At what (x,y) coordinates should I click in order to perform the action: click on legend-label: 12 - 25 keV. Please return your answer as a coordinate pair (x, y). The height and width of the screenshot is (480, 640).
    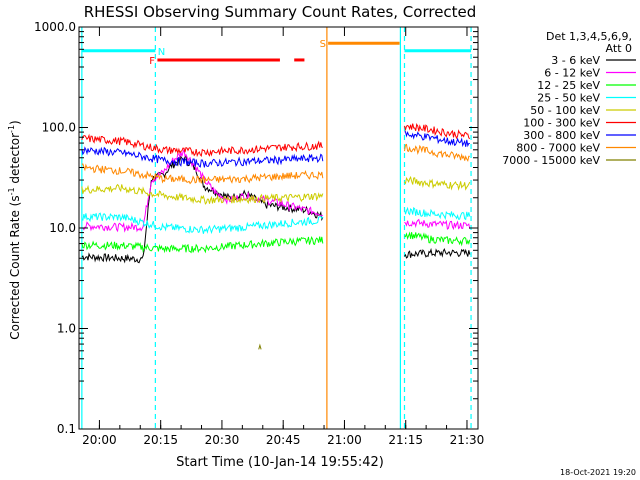
    Looking at the image, I should click on (568, 85).